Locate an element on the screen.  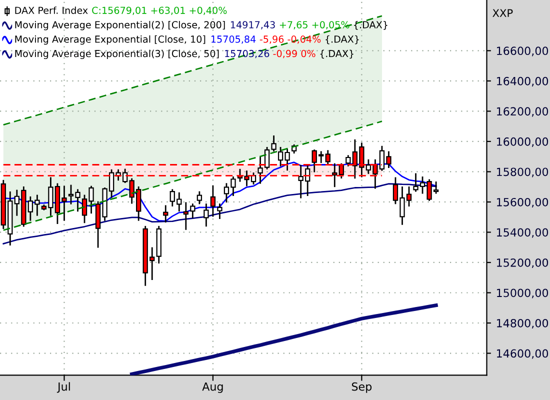
y-tick-label: 16400,00 is located at coordinates (522, 81).